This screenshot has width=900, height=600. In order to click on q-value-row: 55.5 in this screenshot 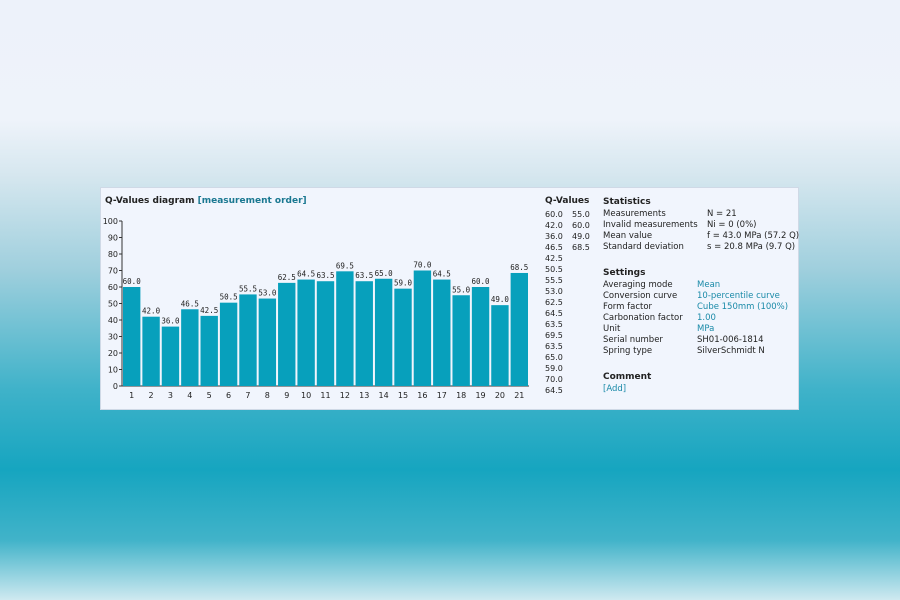, I will do `click(572, 280)`.